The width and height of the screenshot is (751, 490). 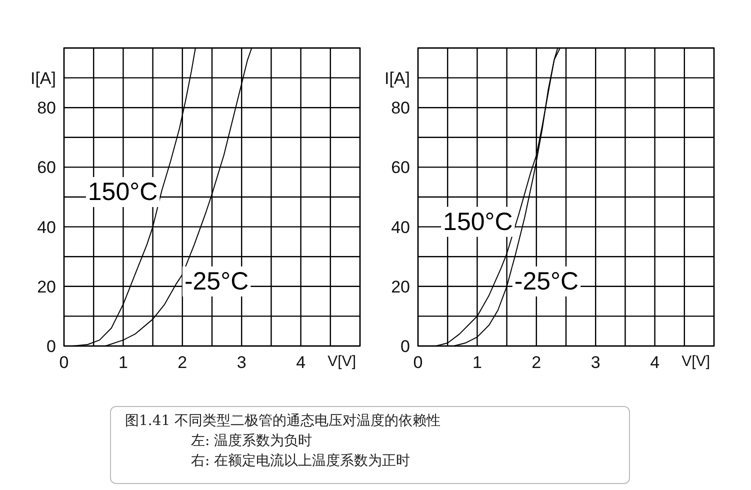 What do you see at coordinates (301, 461) in the screenshot?
I see `text: 右: 在额定电流以上温度系数为正时` at bounding box center [301, 461].